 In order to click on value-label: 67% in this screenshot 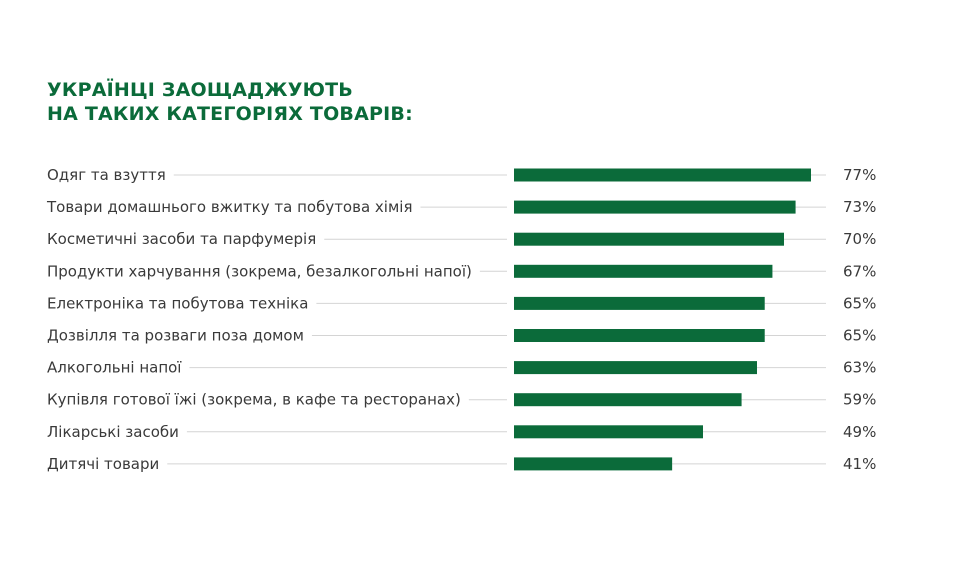, I will do `click(859, 271)`.